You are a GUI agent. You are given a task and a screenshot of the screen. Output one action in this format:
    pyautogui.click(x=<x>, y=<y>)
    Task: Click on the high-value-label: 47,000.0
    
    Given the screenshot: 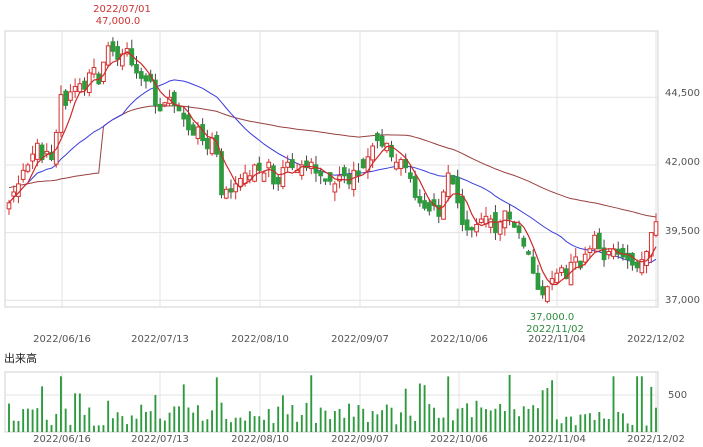 What is the action you would take?
    pyautogui.click(x=118, y=21)
    